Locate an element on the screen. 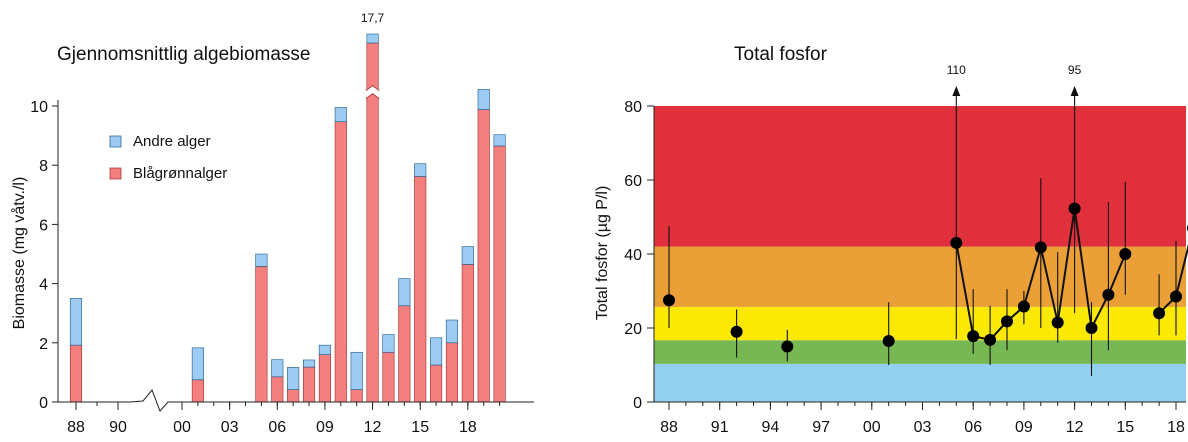 The image size is (1188, 442). x-axis-break is located at coordinates (154, 400).